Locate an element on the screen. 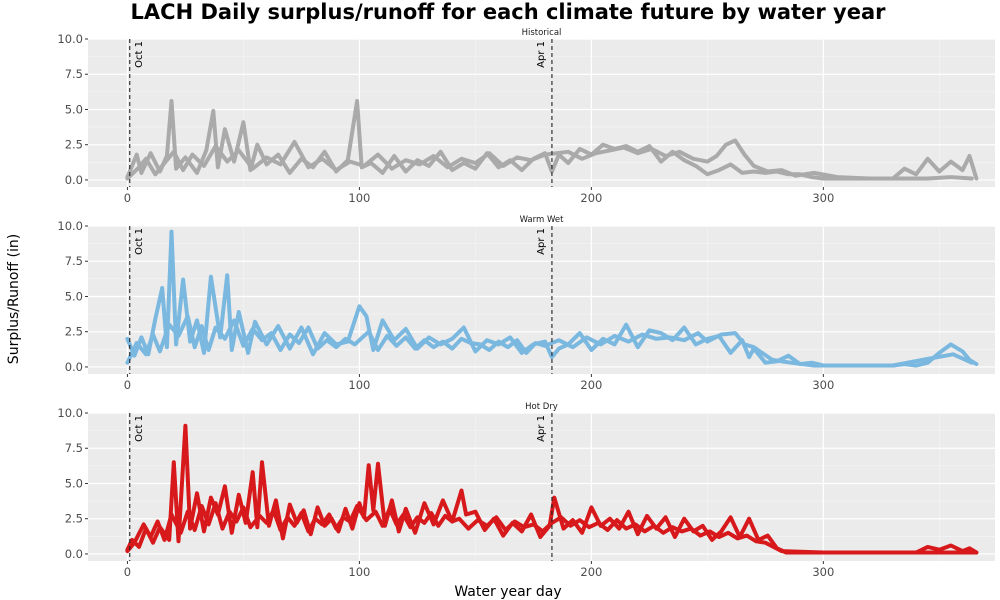 The width and height of the screenshot is (1000, 600). x-axis-title: Water year day is located at coordinates (507, 592).